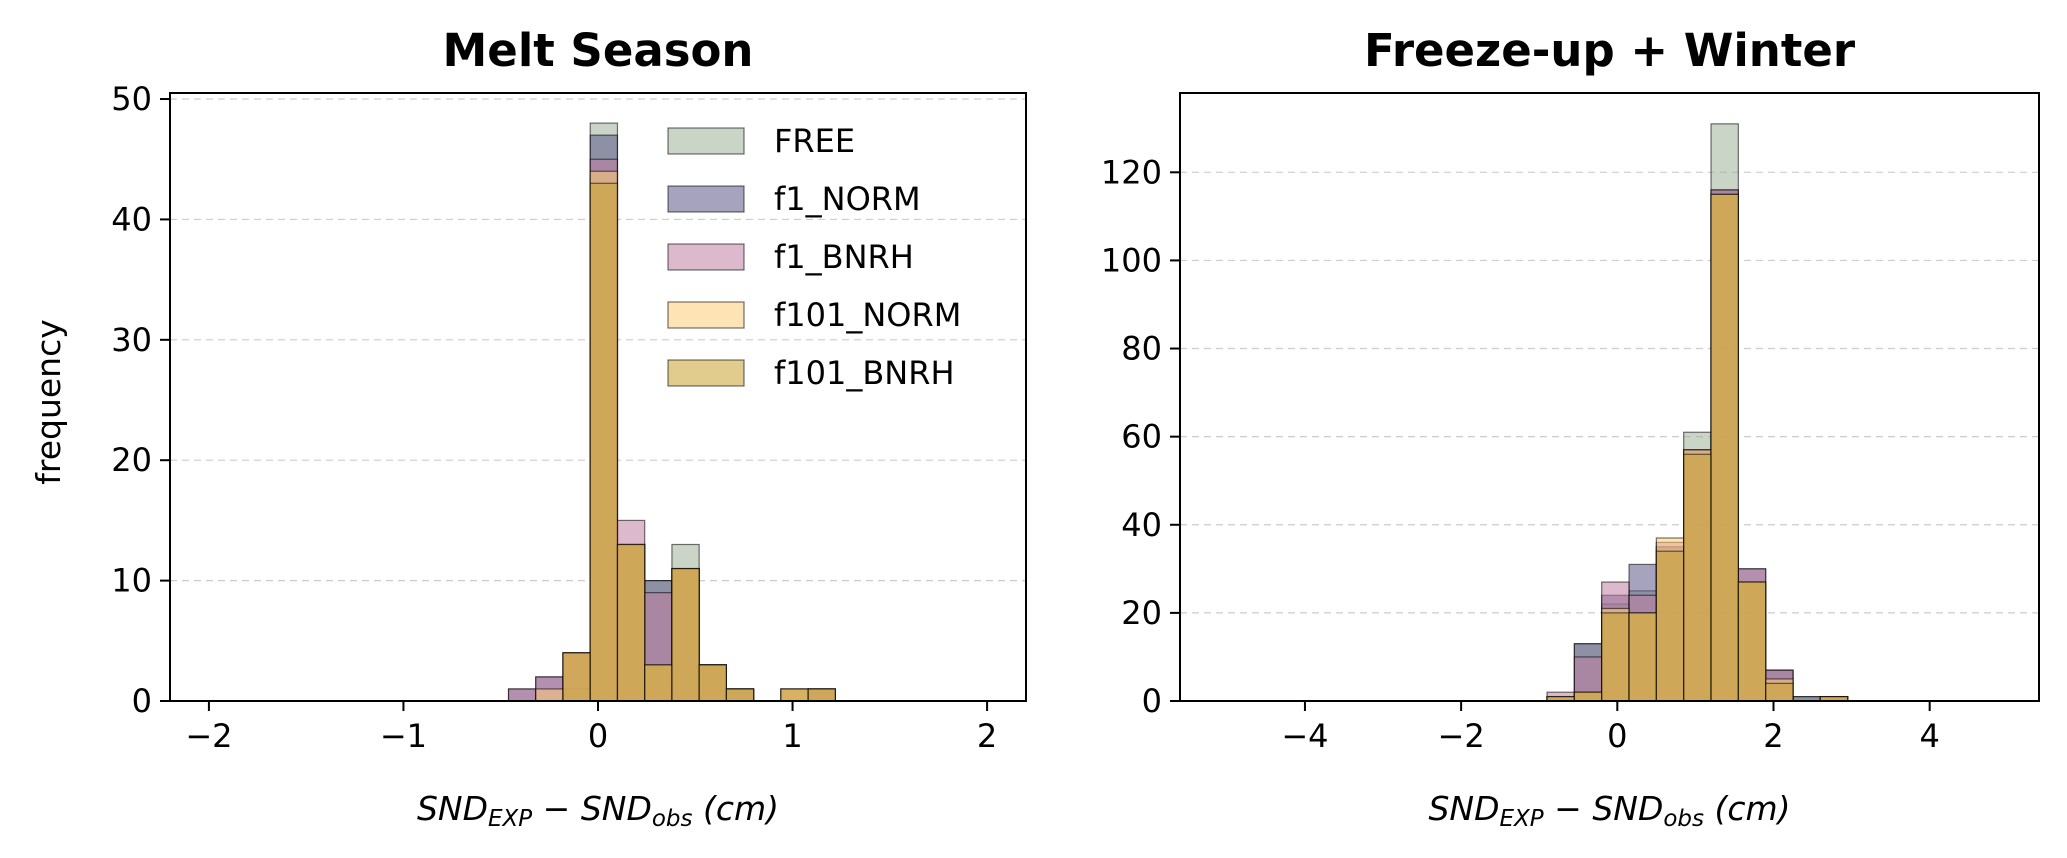 The image size is (2067, 858). What do you see at coordinates (1304, 736) in the screenshot?
I see `x-tick-label: −4` at bounding box center [1304, 736].